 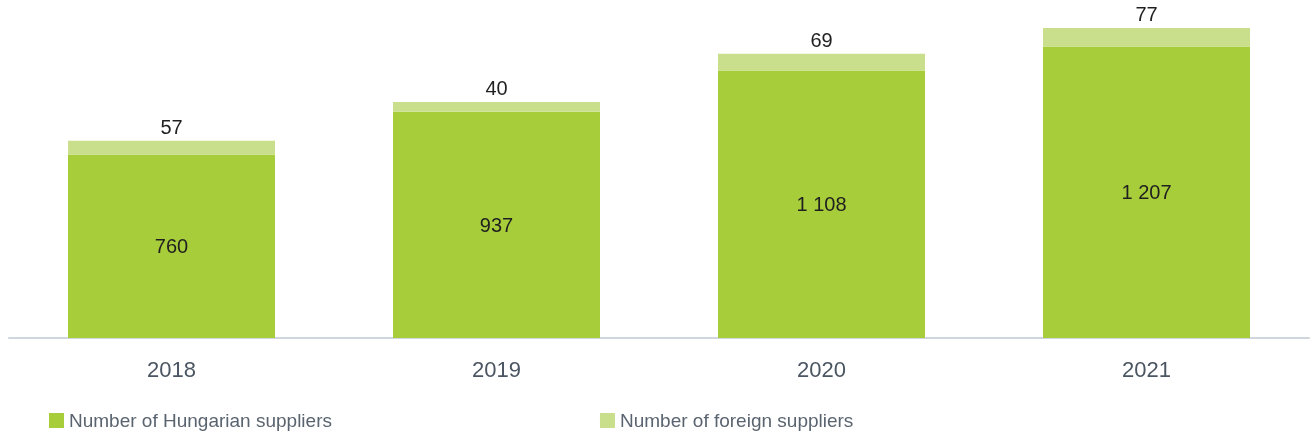 I want to click on x-tick-label: 2020, so click(x=821, y=369).